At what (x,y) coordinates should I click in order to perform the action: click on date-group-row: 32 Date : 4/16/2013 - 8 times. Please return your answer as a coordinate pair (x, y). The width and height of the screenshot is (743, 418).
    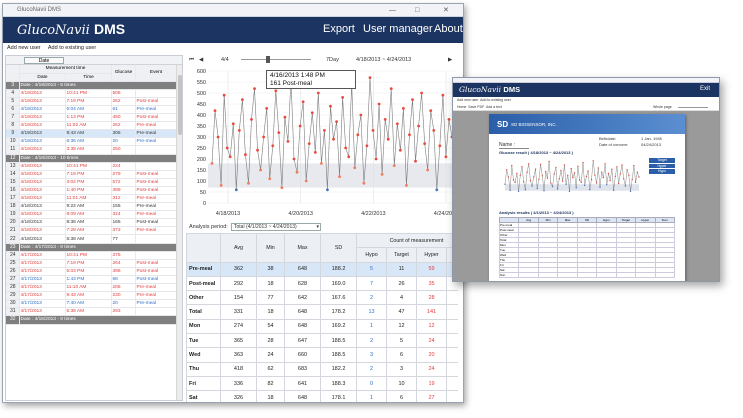
    Looking at the image, I should click on (91, 320).